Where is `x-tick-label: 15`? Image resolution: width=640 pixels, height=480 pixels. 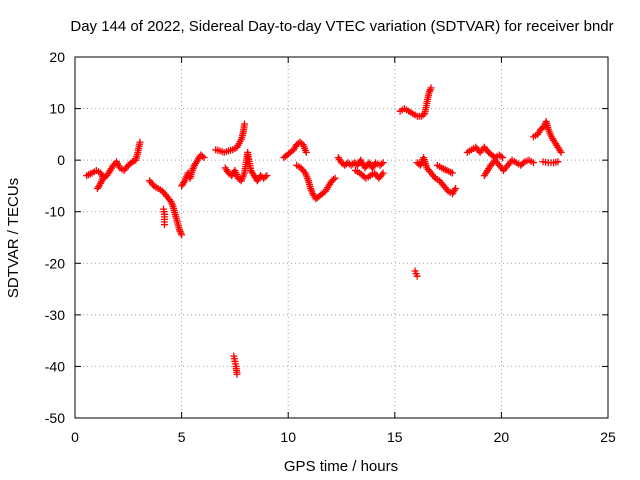
x-tick-label: 15 is located at coordinates (395, 437).